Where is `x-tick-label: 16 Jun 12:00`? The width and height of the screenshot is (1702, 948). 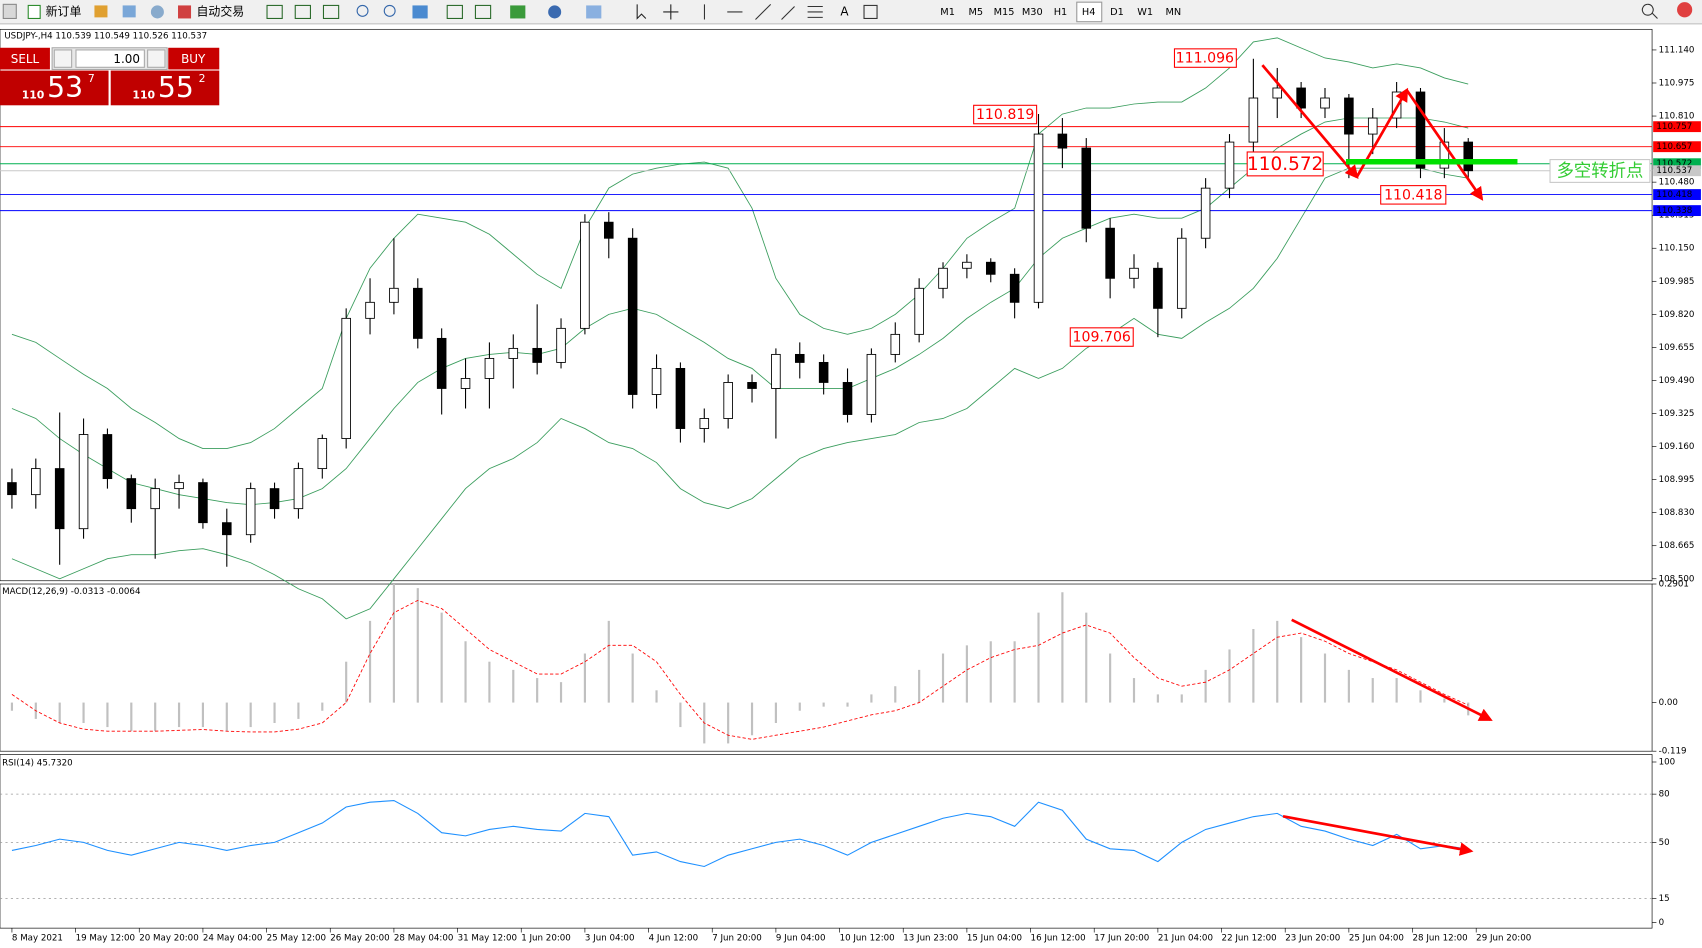 x-tick-label: 16 Jun 12:00 is located at coordinates (1058, 938).